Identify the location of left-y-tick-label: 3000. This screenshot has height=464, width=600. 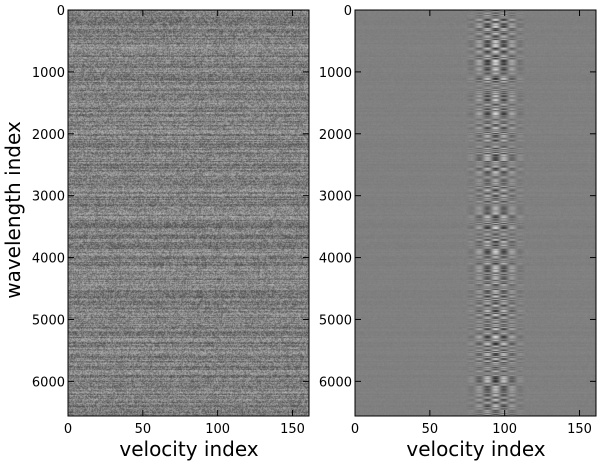
(48, 197).